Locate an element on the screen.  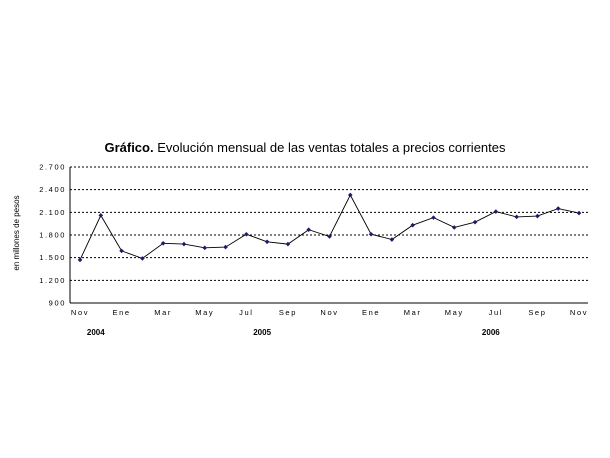
year-labels: 2004 2005 2006 is located at coordinates (293, 332).